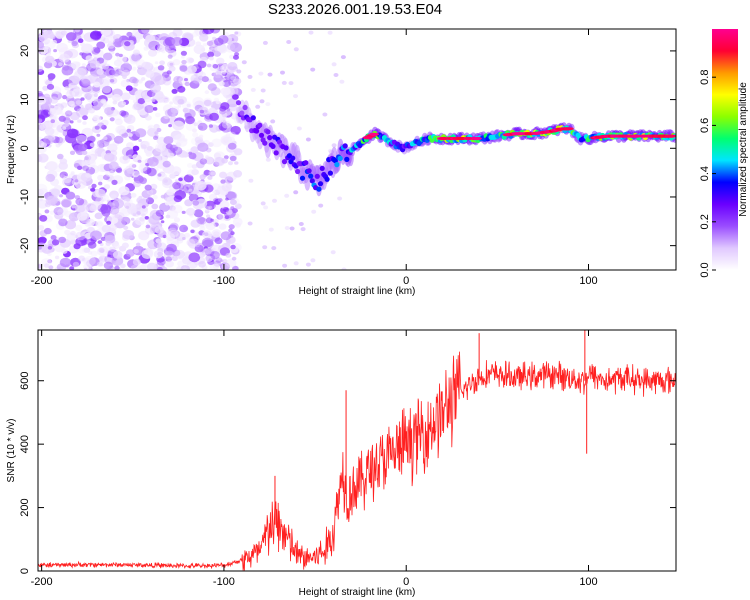 This screenshot has height=600, width=750. Describe the element at coordinates (568, 129) in the screenshot. I see `ridge-peak` at that location.